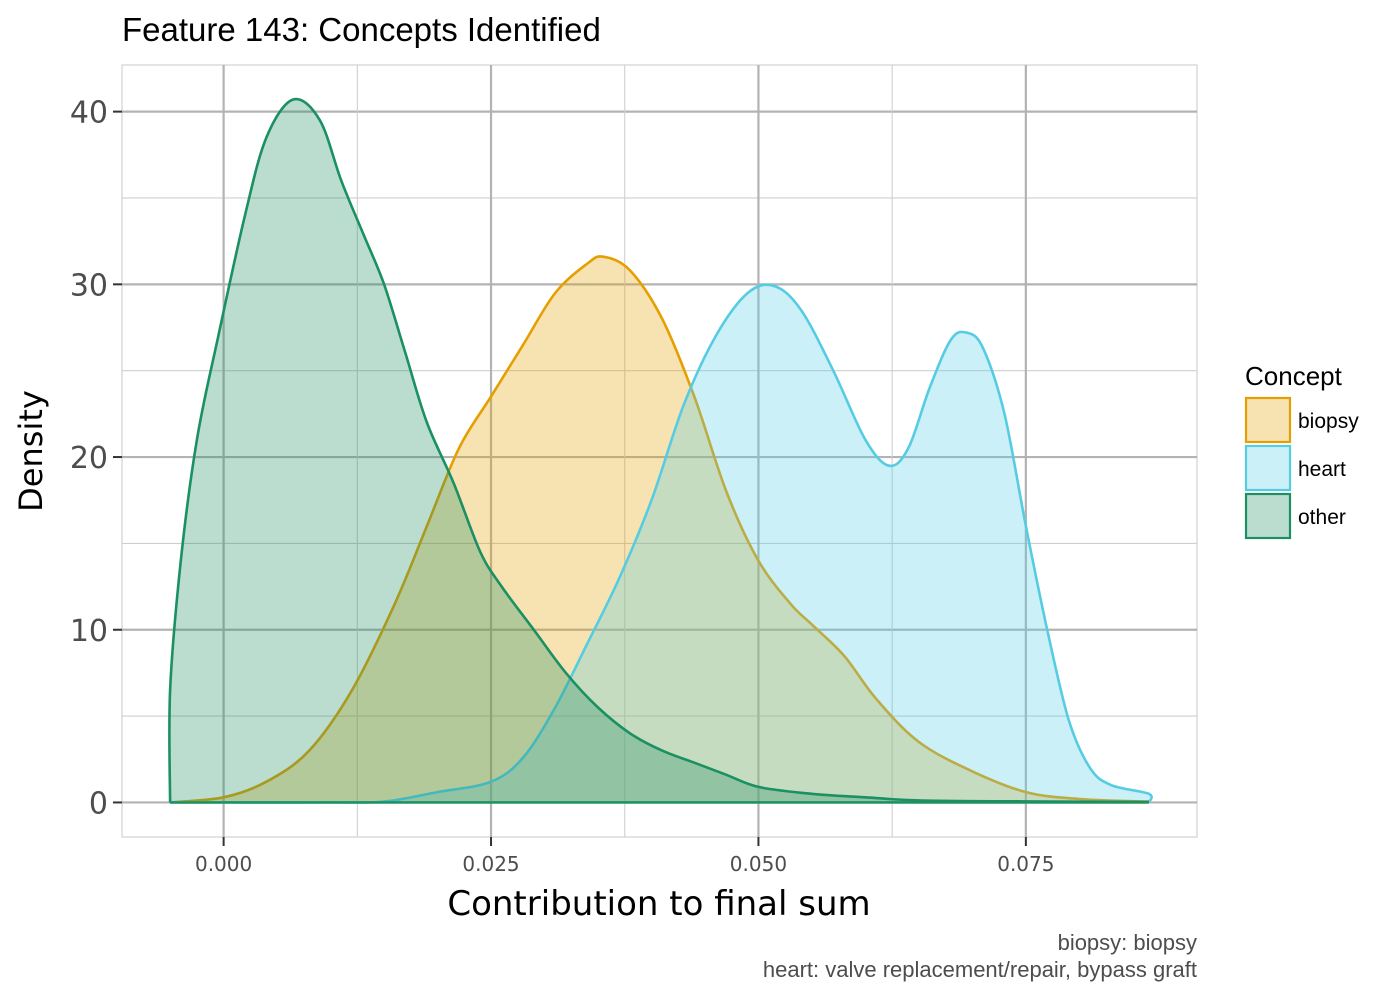  Describe the element at coordinates (1295, 516) in the screenshot. I see `legend-item-other: other` at that location.